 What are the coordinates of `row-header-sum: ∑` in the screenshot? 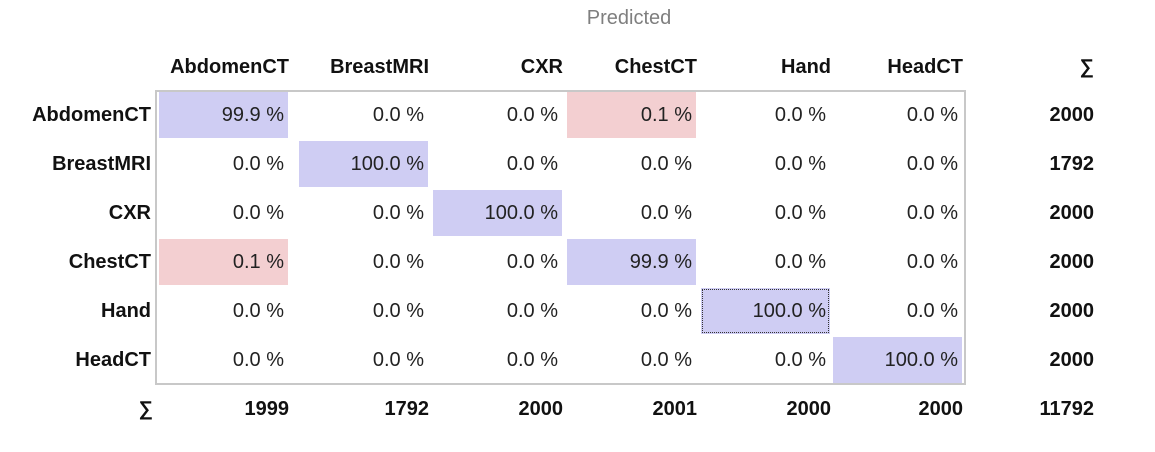 It's located at (145, 408).